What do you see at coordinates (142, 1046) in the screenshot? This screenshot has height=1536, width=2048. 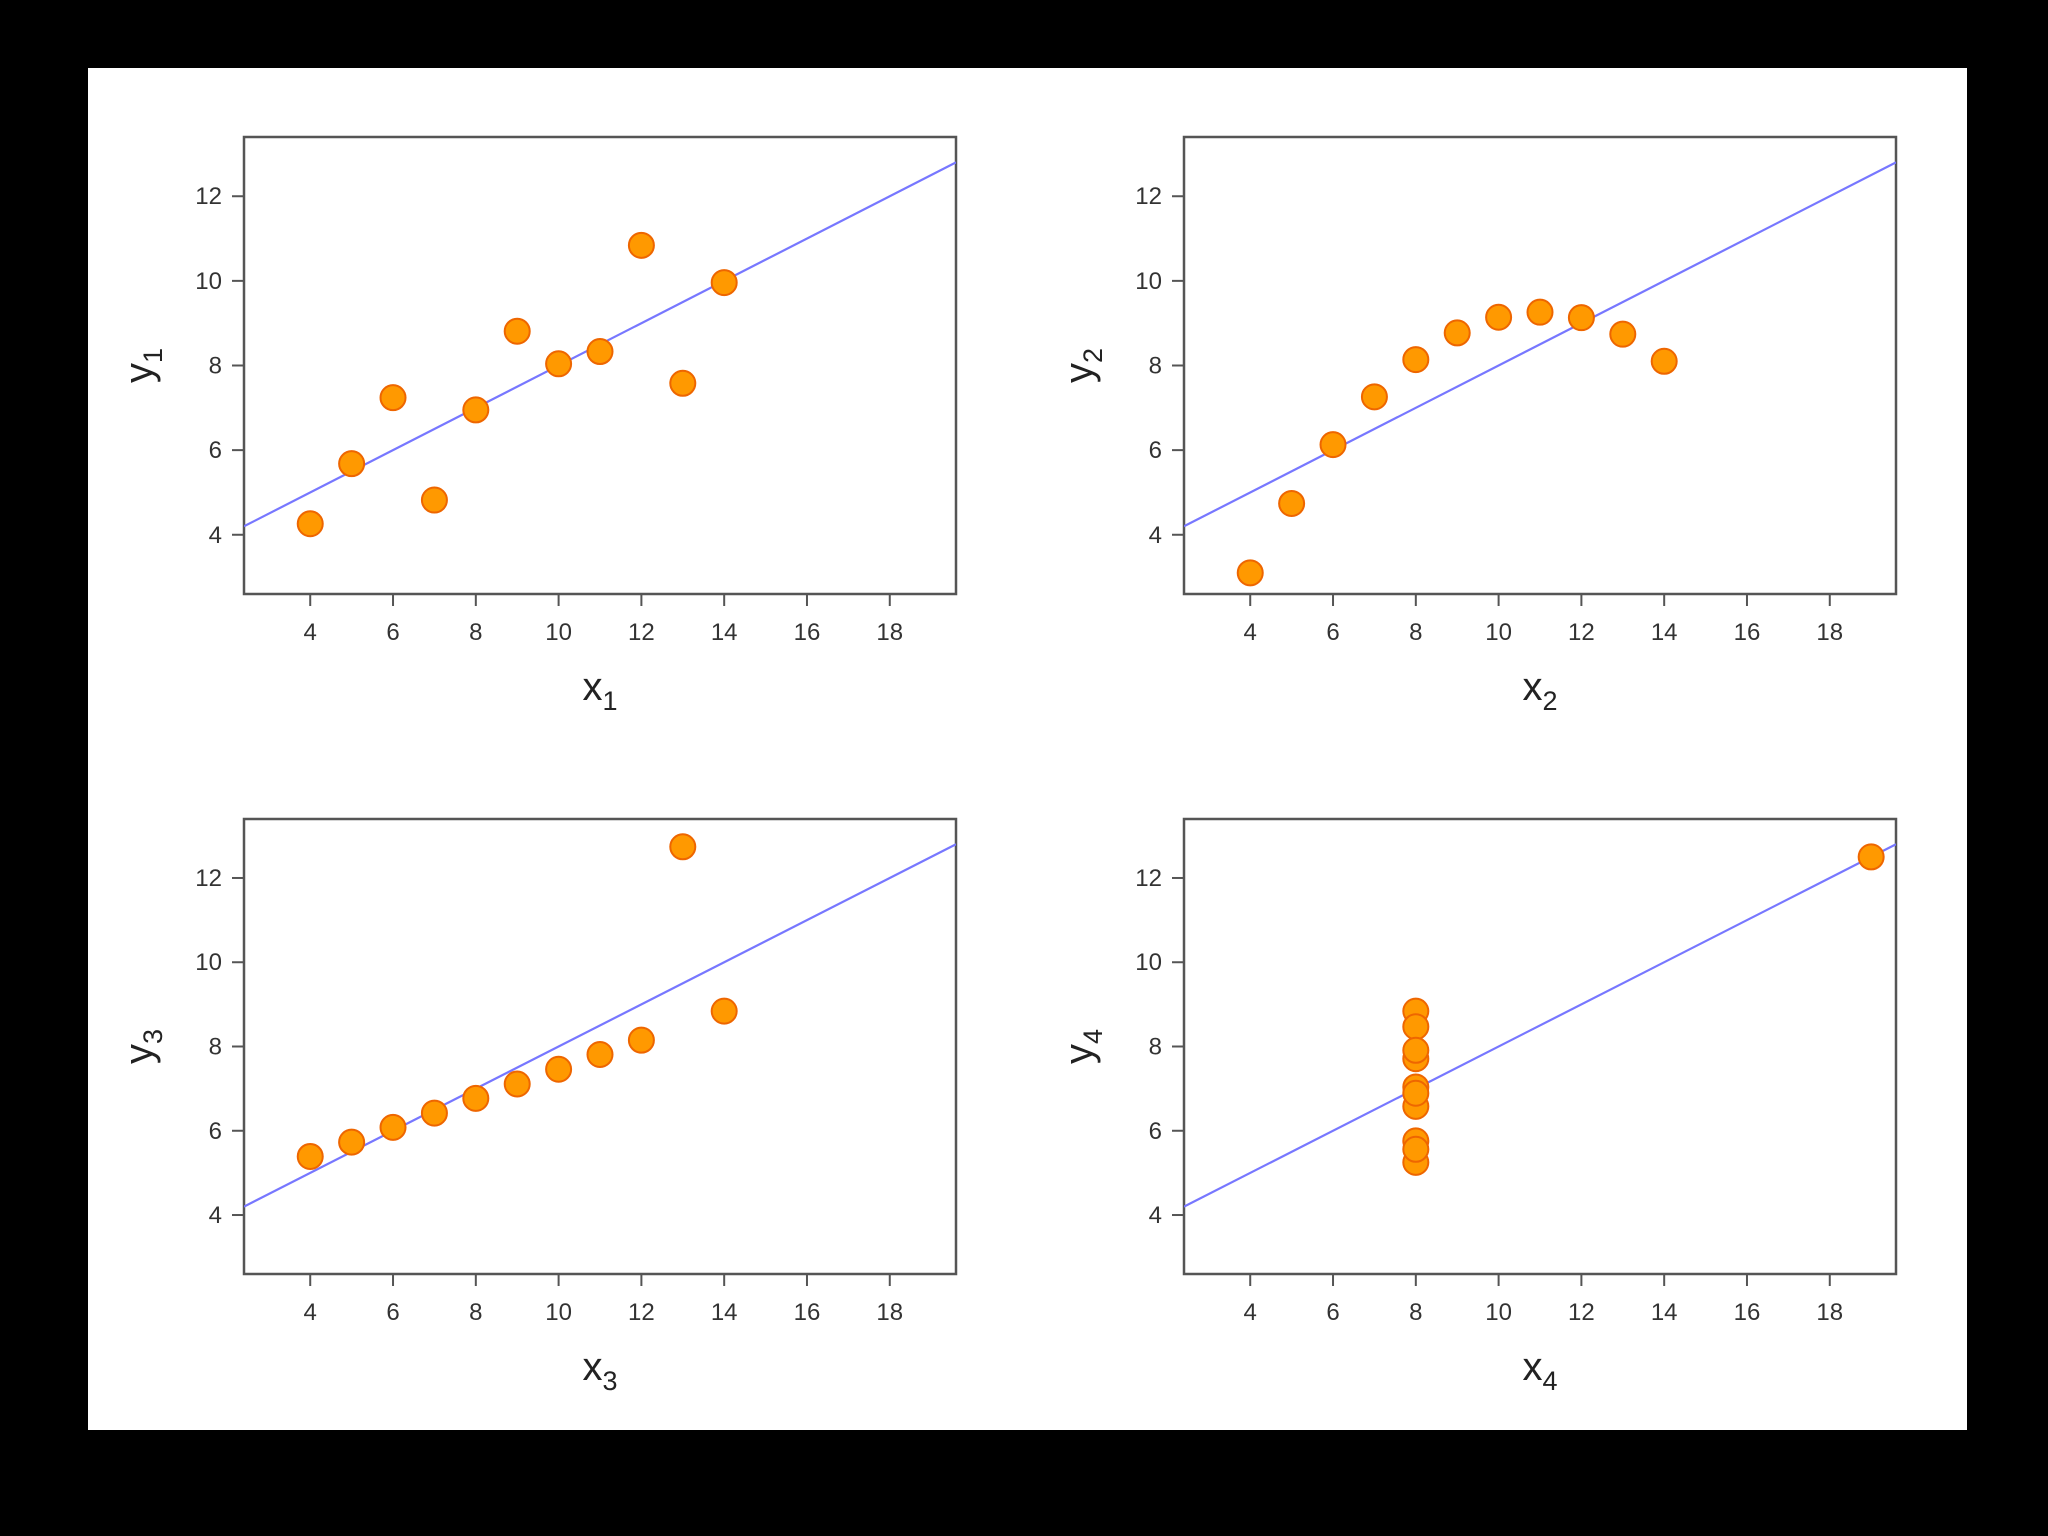 I see `y-axis-label: y3` at bounding box center [142, 1046].